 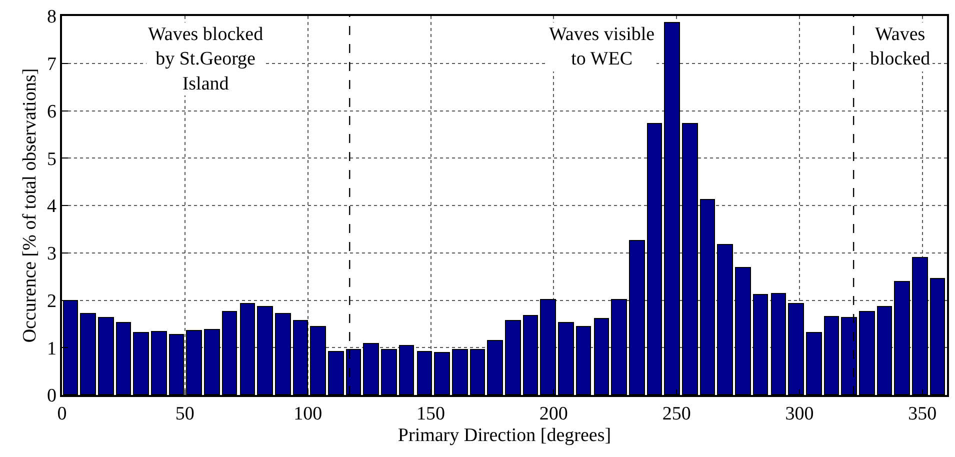 I want to click on y-tick-label: 6, so click(x=51, y=111).